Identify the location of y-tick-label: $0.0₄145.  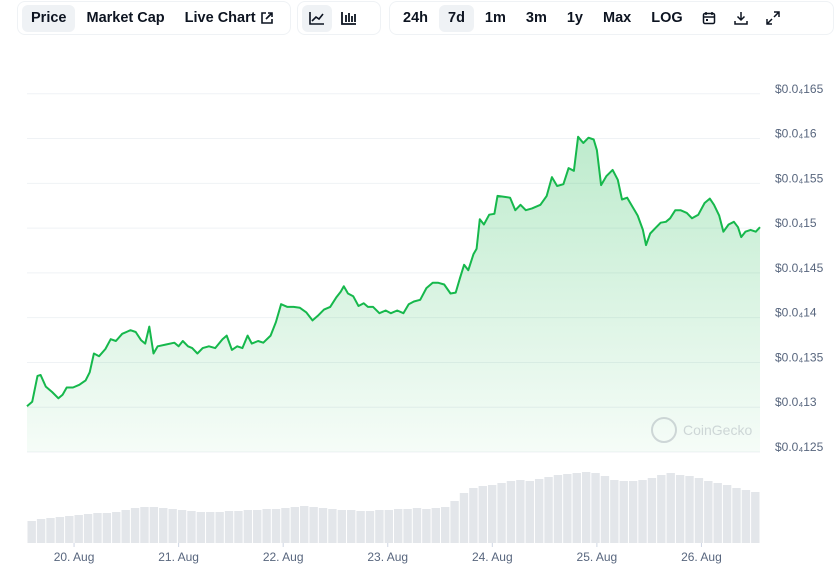
(799, 268).